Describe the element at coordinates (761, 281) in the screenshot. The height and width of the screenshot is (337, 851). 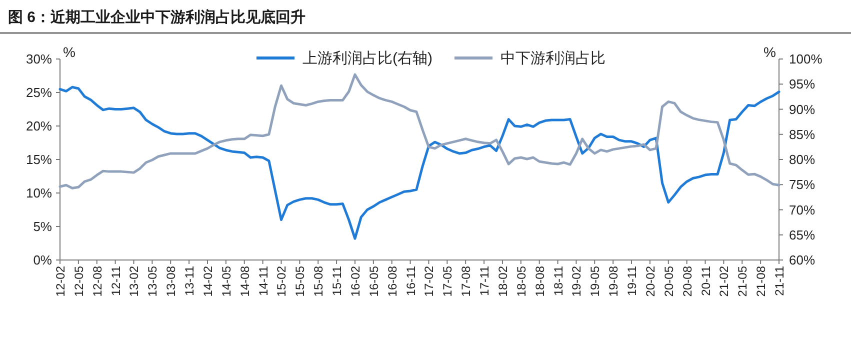
I see `x-tick-label: 21-08` at that location.